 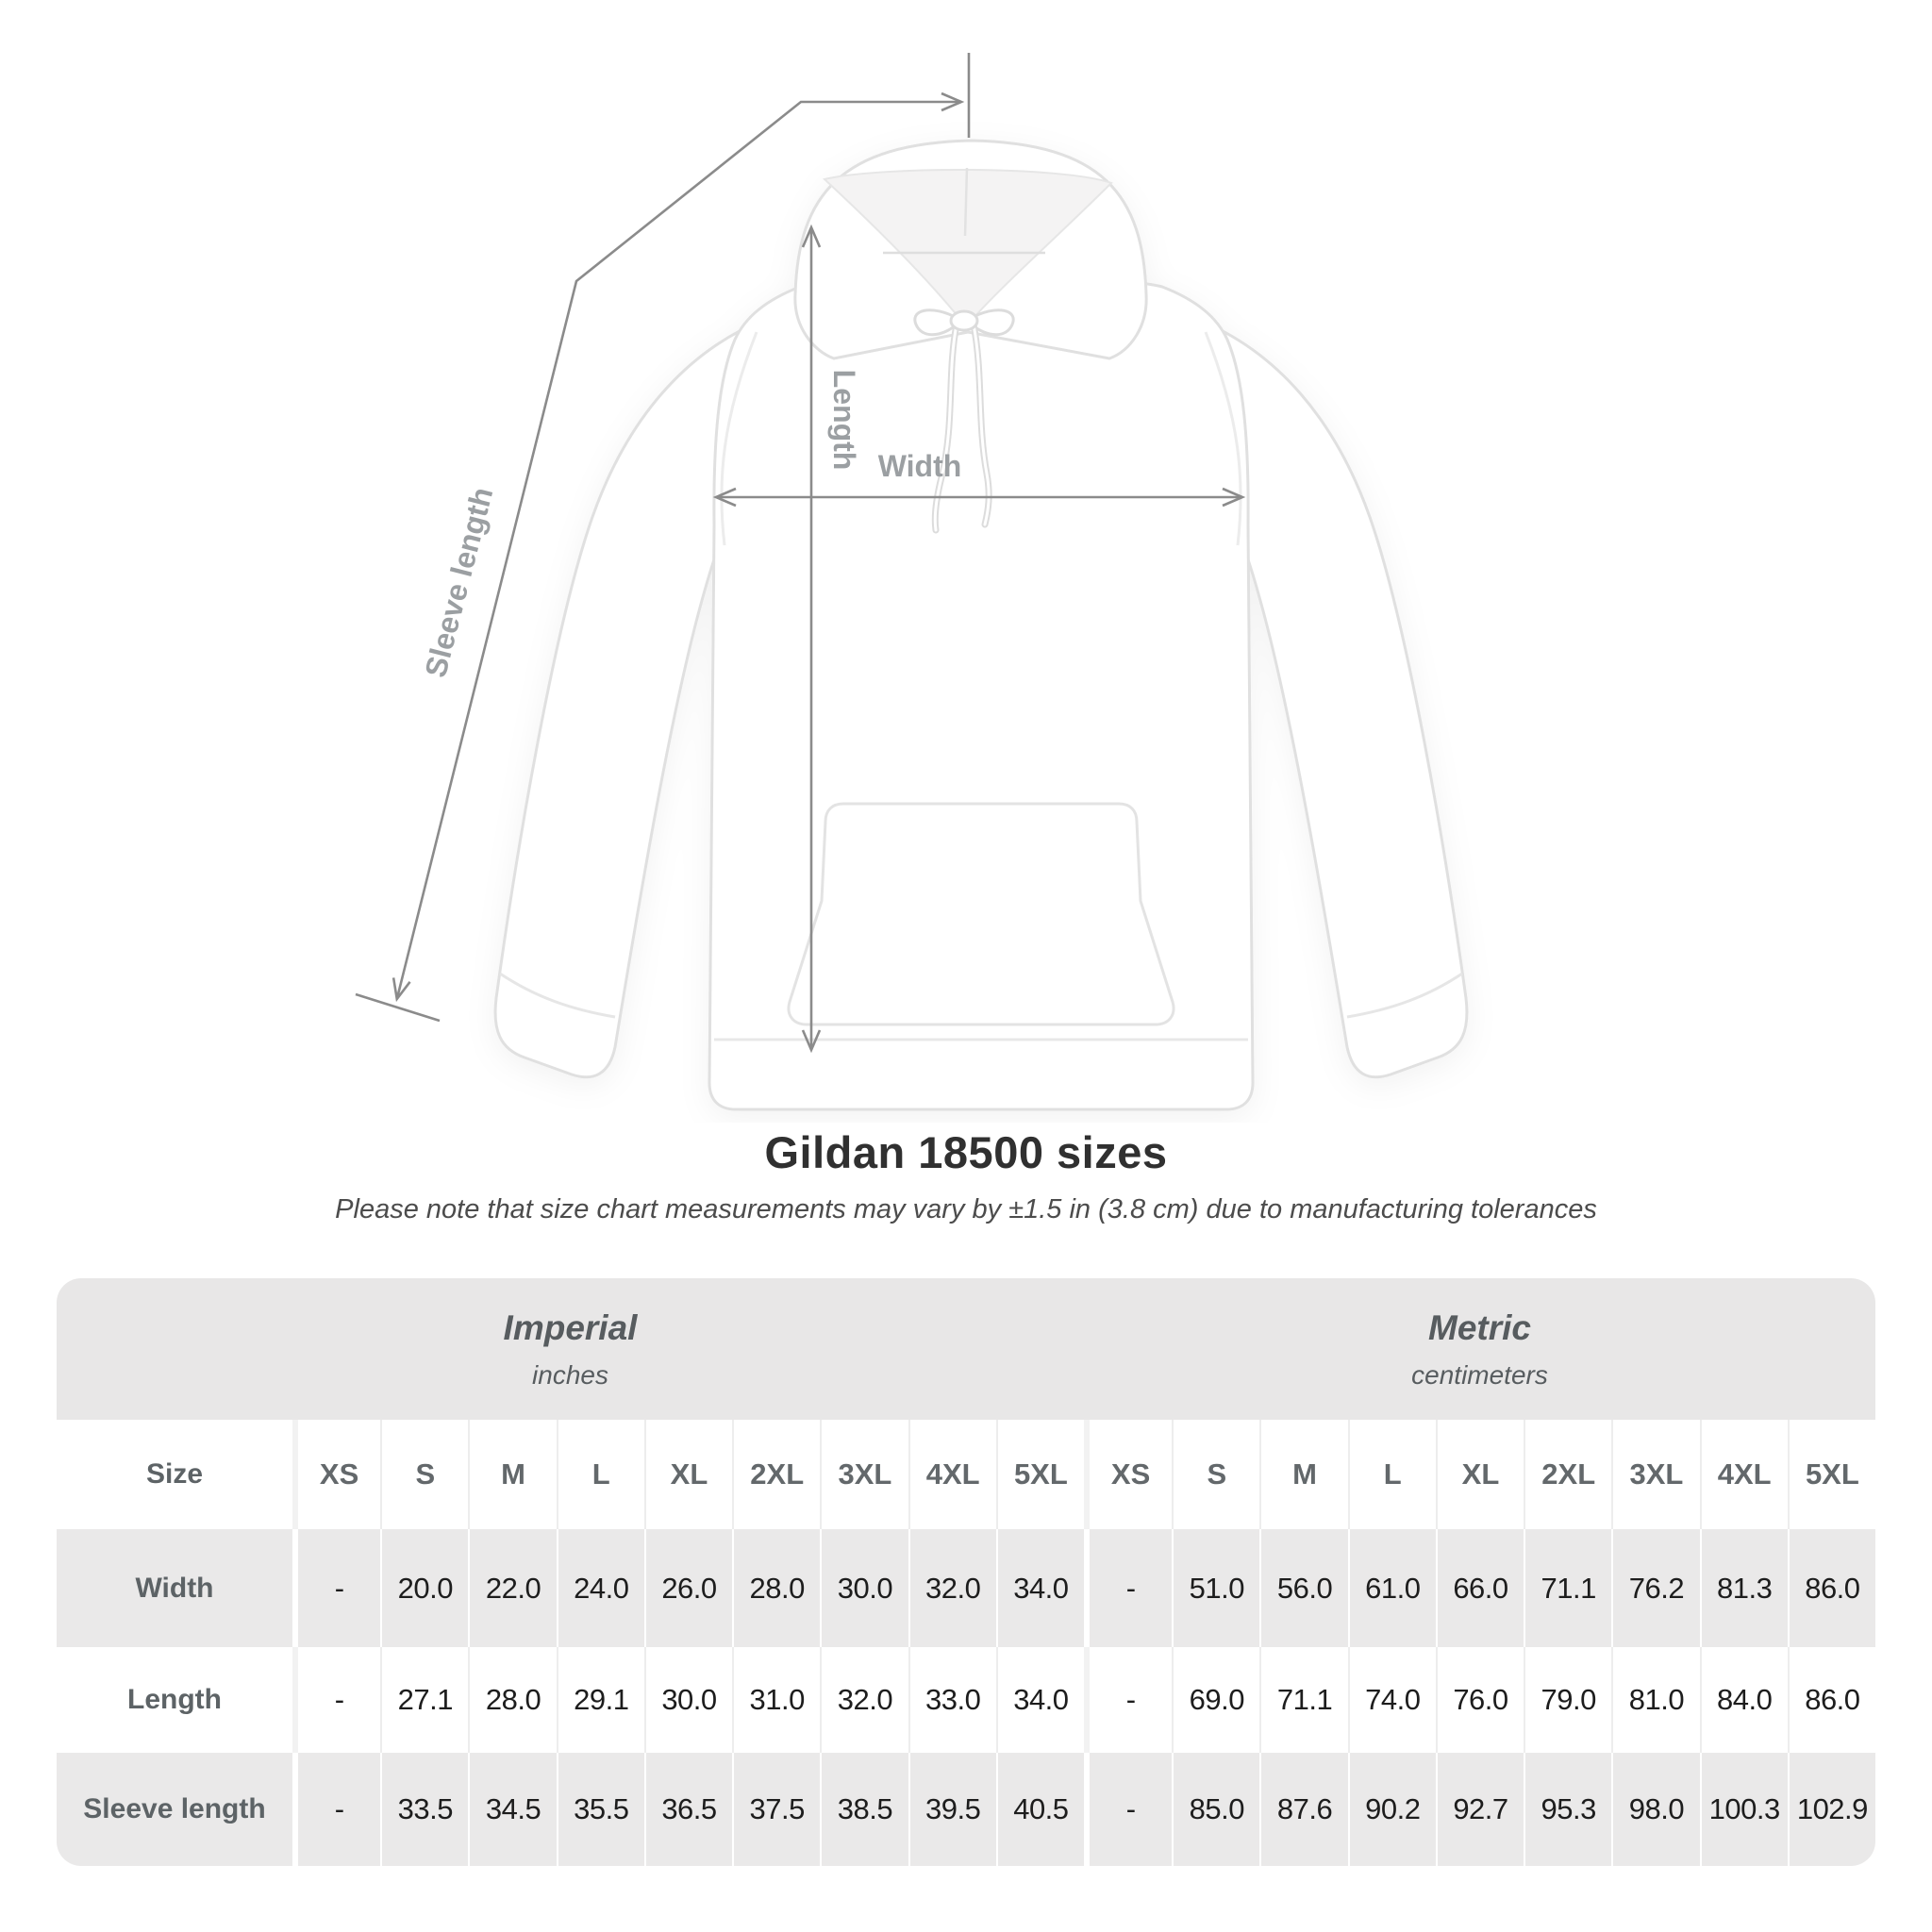 What do you see at coordinates (1655, 1700) in the screenshot?
I see `value-cell: 81.0` at bounding box center [1655, 1700].